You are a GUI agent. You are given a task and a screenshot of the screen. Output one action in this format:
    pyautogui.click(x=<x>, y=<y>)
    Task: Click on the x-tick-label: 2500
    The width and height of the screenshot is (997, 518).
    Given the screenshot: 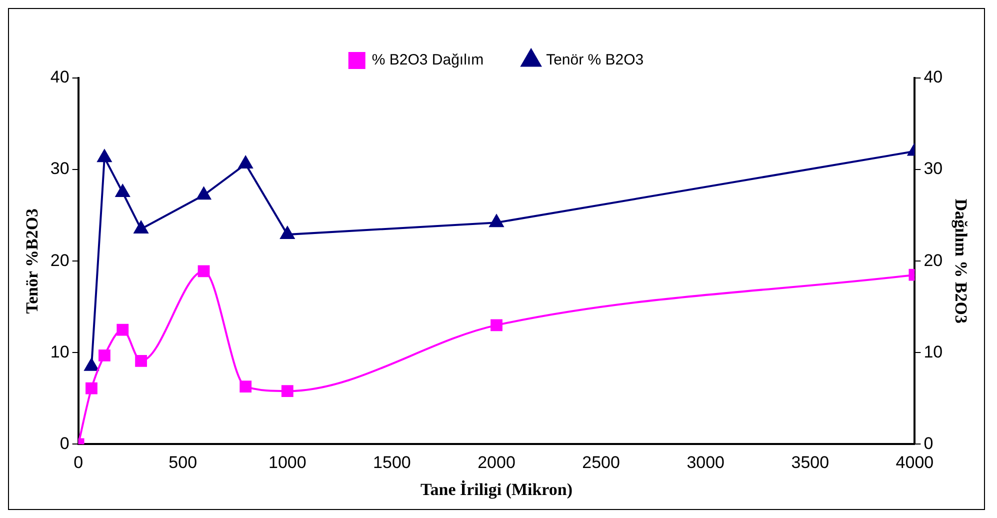 What is the action you would take?
    pyautogui.click(x=601, y=462)
    